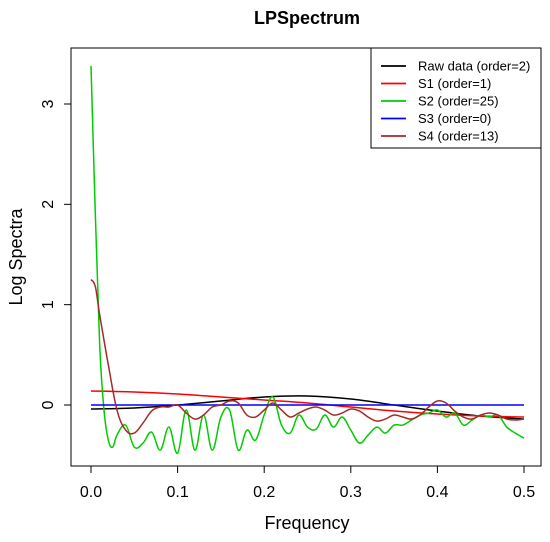 The height and width of the screenshot is (542, 550). I want to click on legend-label-4: S3 (order=0), so click(454, 118).